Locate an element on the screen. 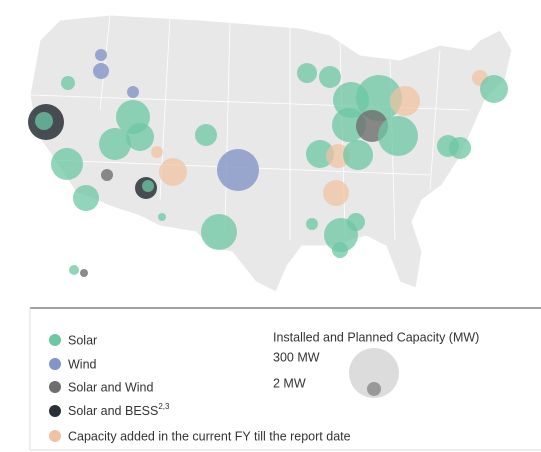 Image resolution: width=541 pixels, height=452 pixels. legend-superscript: 2,3 is located at coordinates (164, 406).